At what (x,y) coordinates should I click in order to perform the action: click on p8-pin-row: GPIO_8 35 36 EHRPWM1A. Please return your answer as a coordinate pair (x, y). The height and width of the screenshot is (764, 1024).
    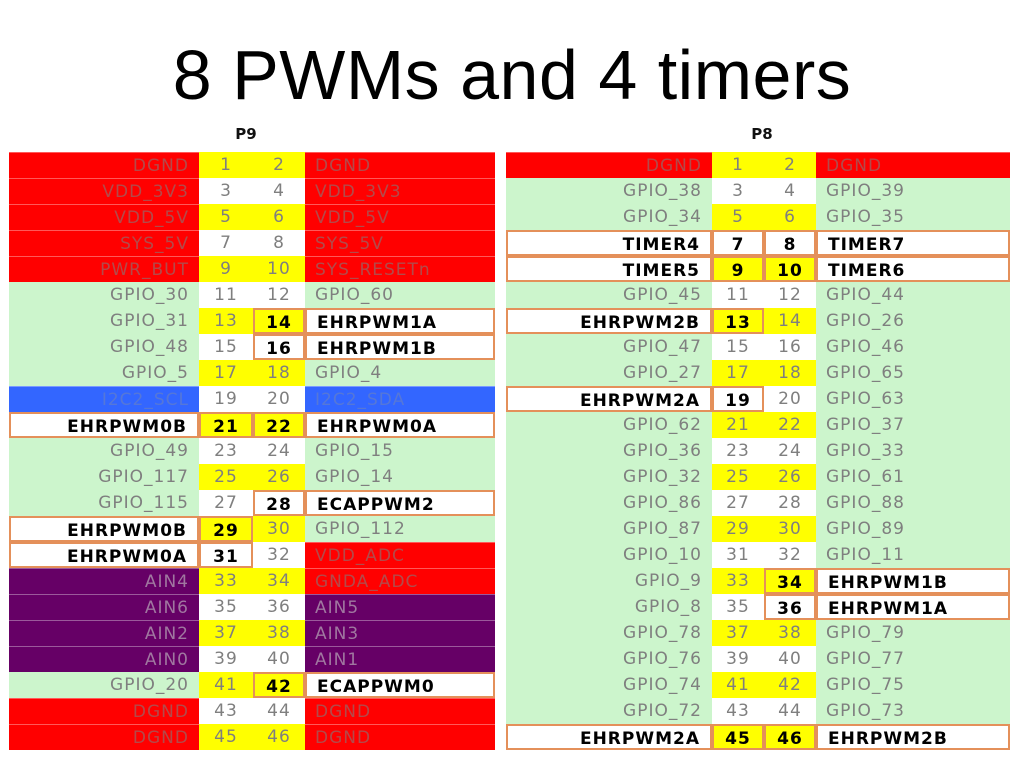
    Looking at the image, I should click on (758, 607).